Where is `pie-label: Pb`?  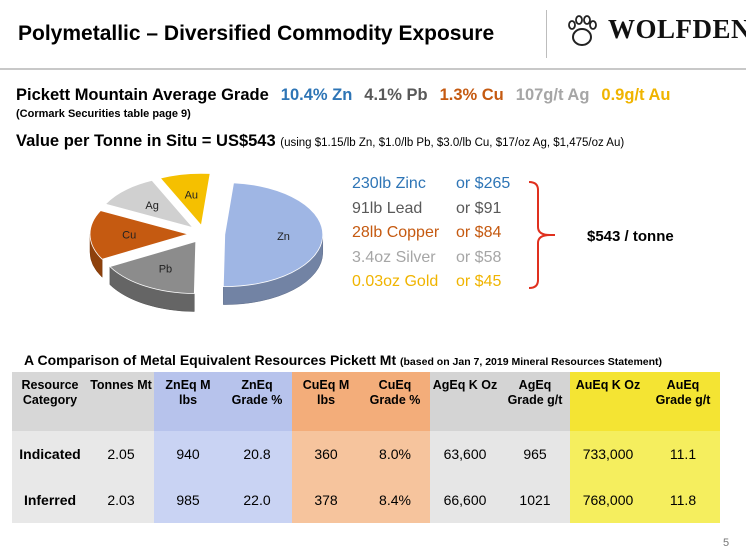 pie-label: Pb is located at coordinates (165, 269).